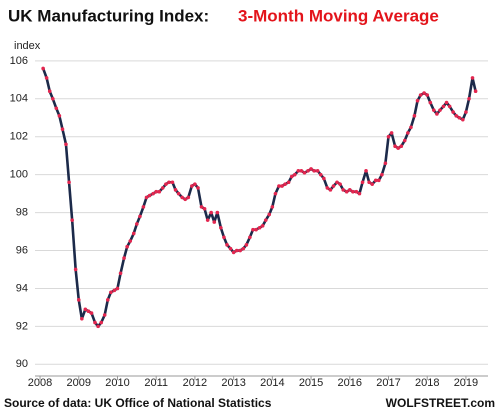  I want to click on y-tick-label: 92, so click(22, 326).